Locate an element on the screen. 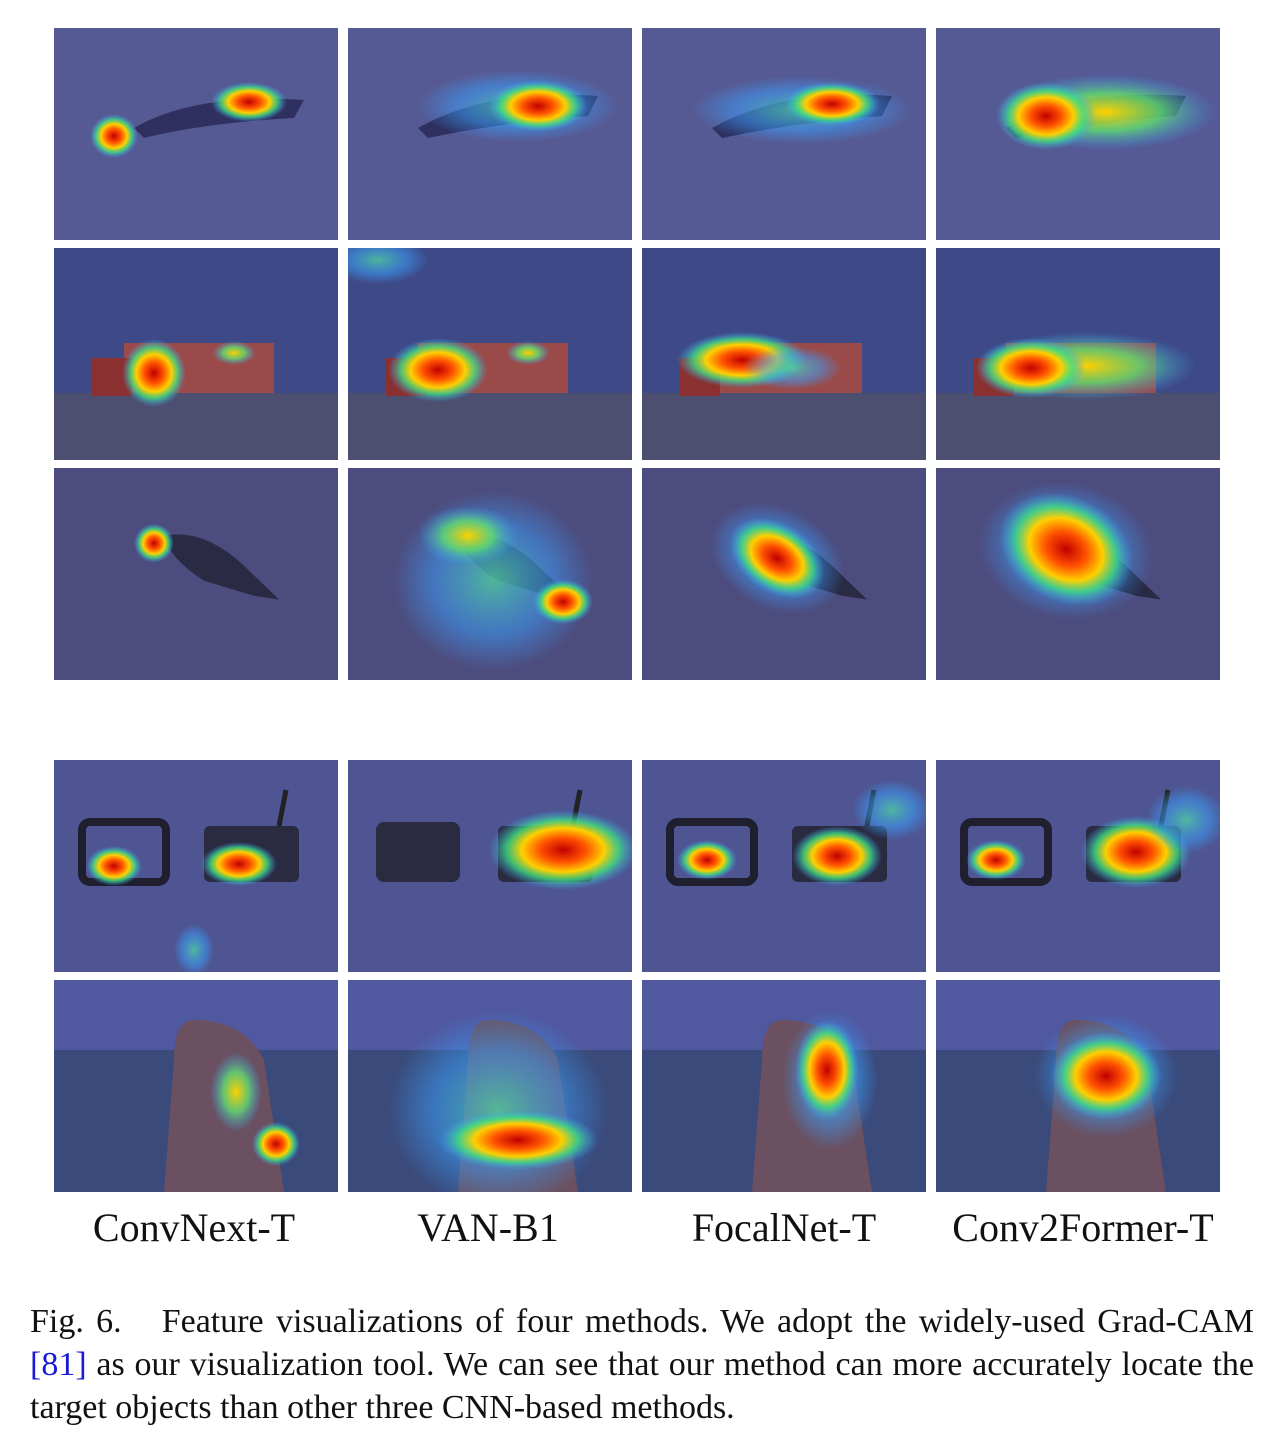 The width and height of the screenshot is (1277, 1445). heatmap-focalnet-row3 is located at coordinates (784, 574).